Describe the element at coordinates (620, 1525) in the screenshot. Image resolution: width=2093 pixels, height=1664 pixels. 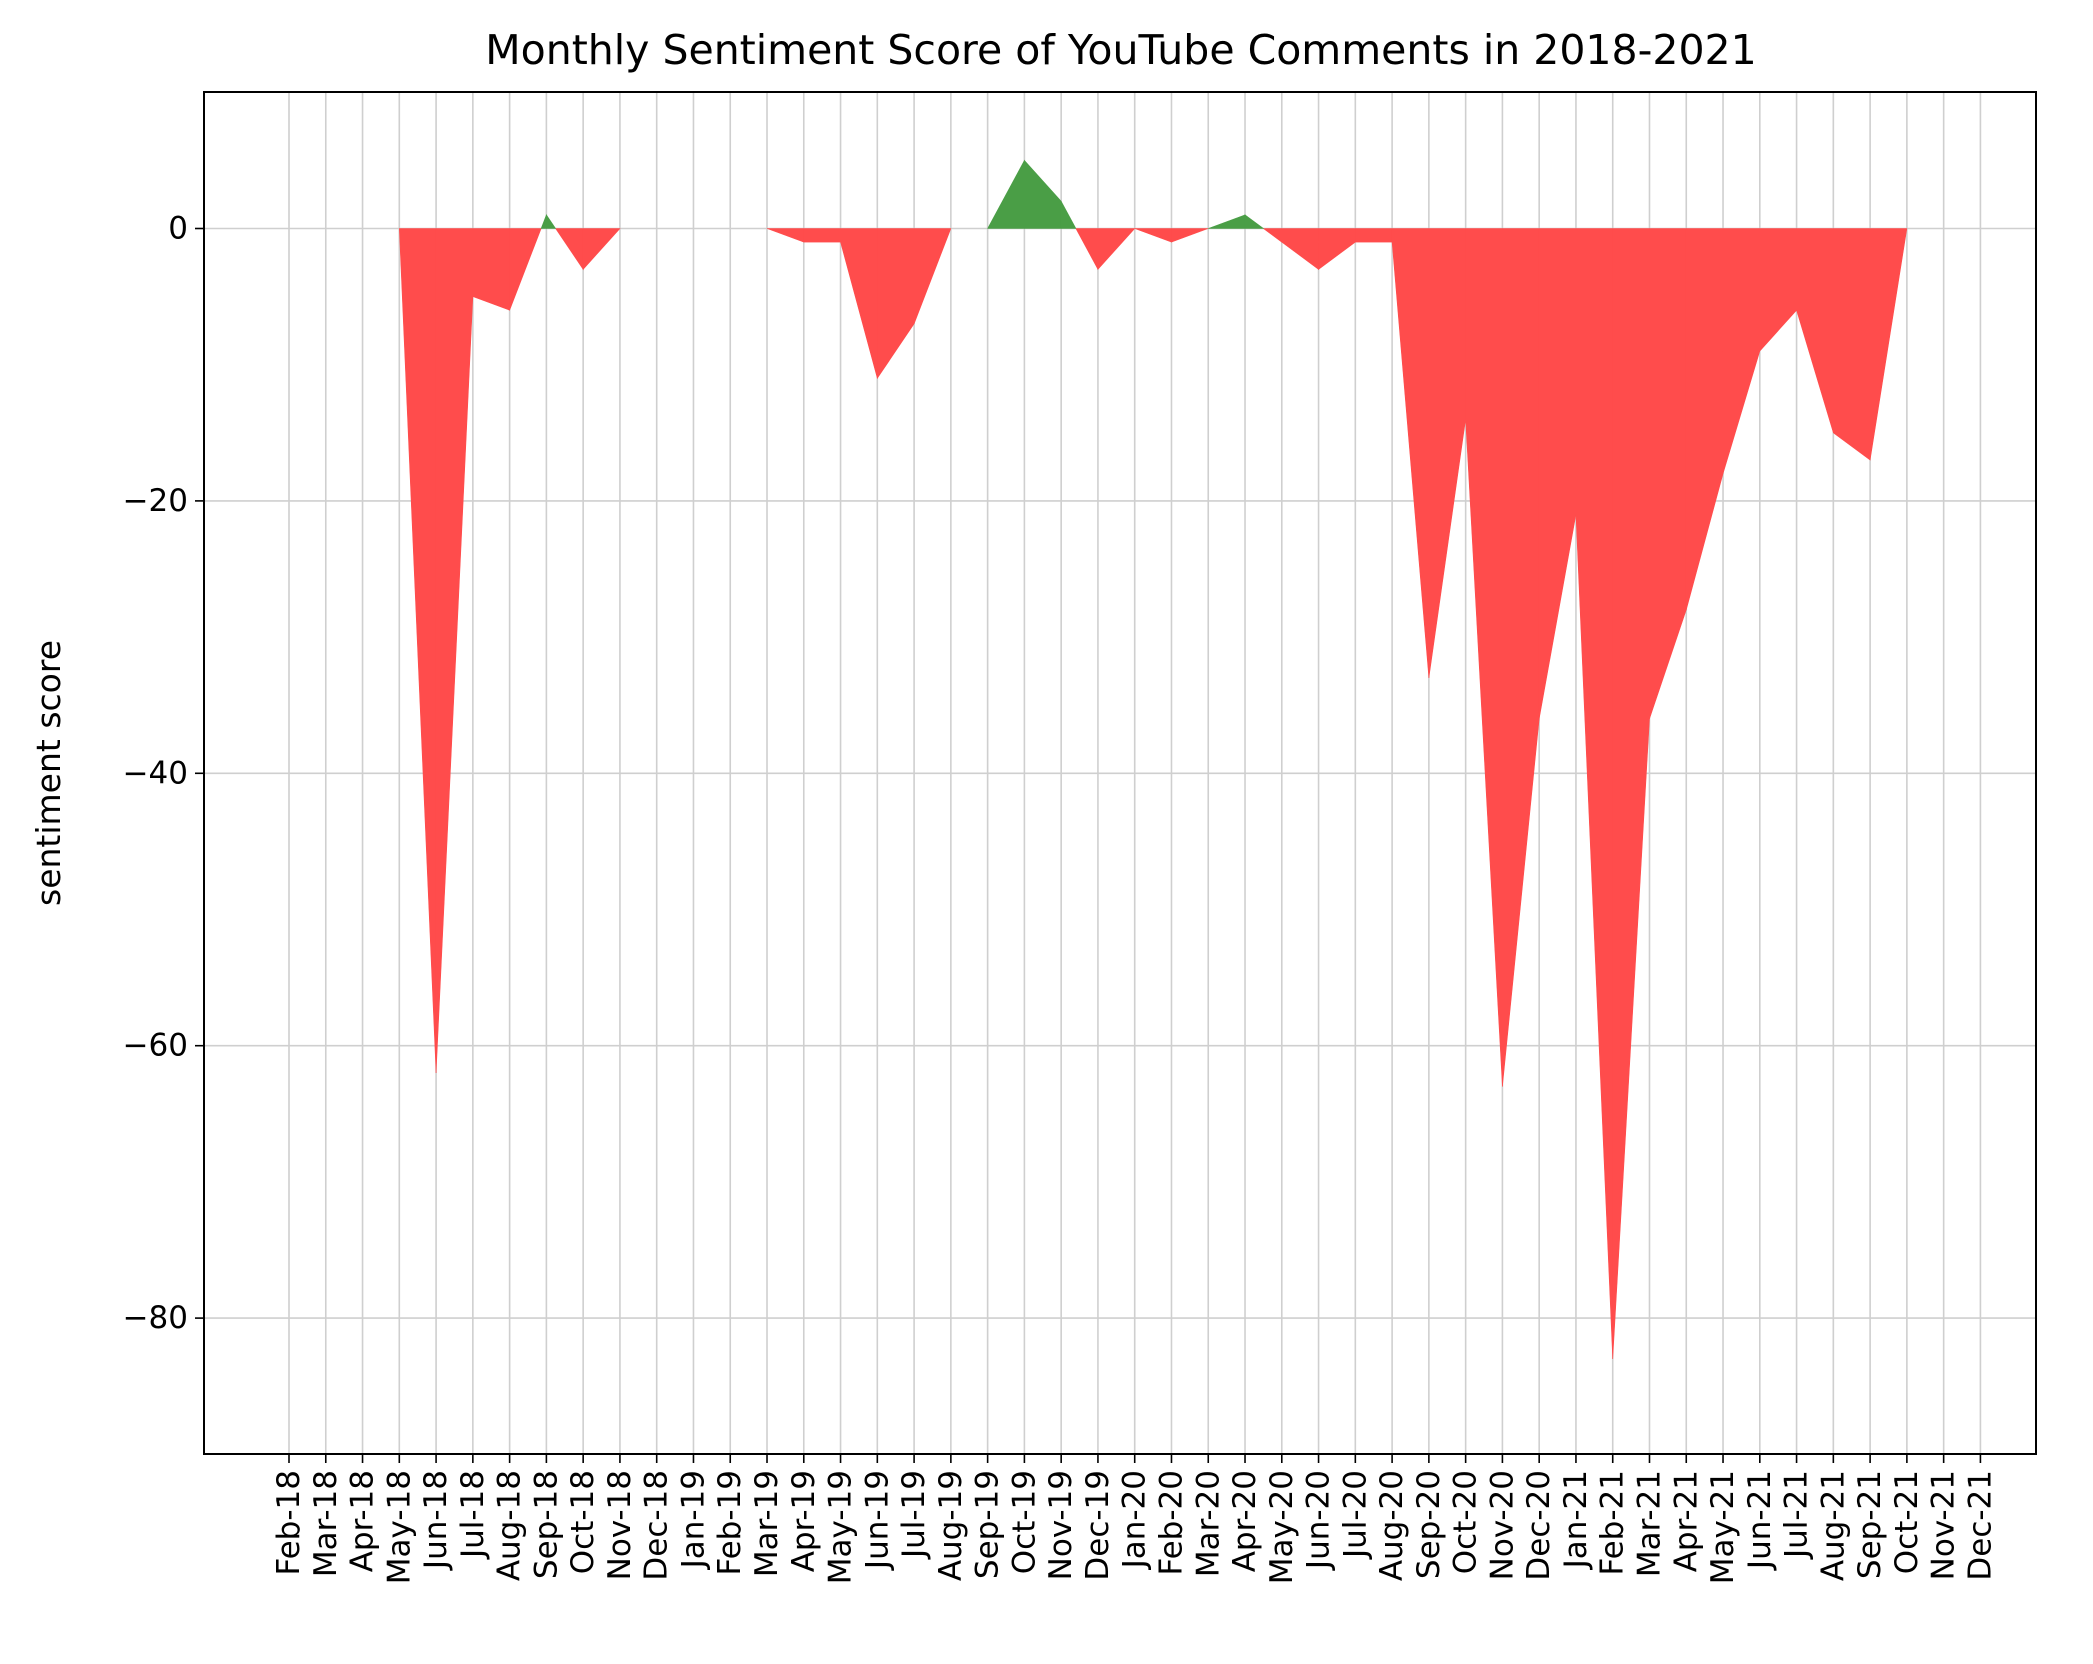
I see `x-tick-label: Nov-18` at that location.